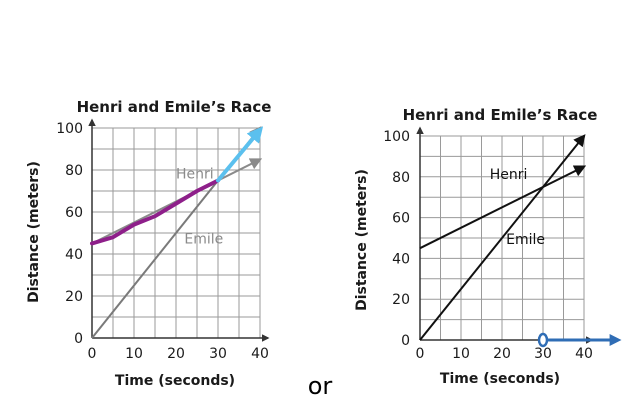  What do you see at coordinates (396, 239) in the screenshot?
I see `right-y-tick-labels: 0 20 40 60 80 100` at bounding box center [396, 239].